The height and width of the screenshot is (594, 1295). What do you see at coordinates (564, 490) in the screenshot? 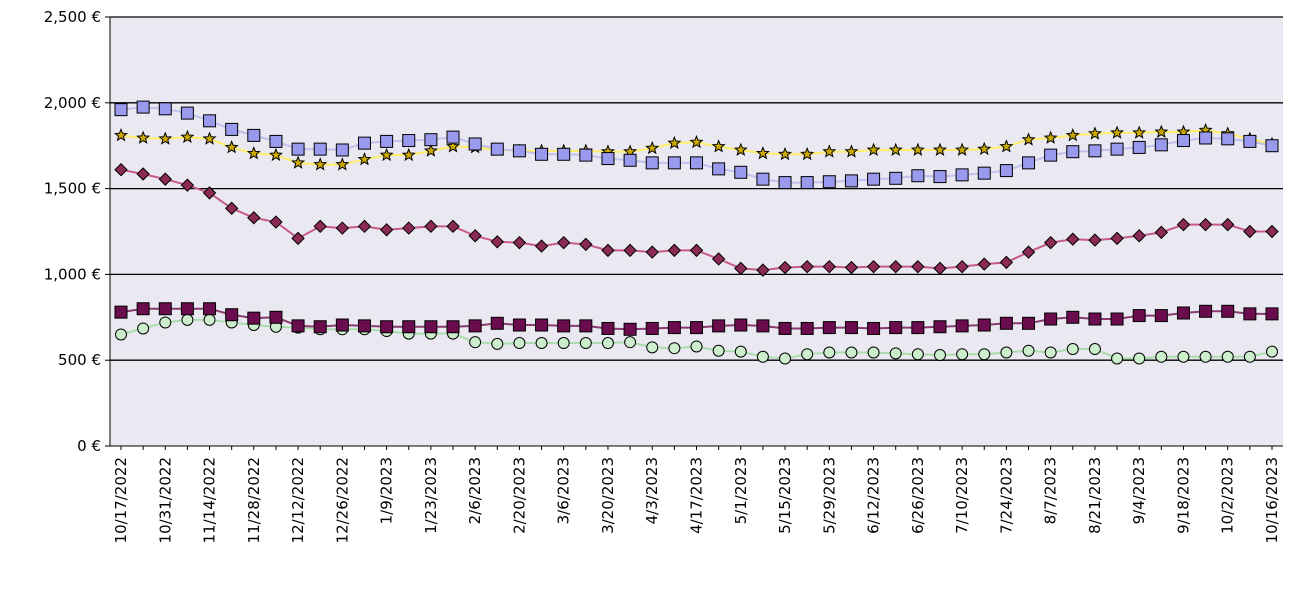
I see `x-tick-label: 3/6/2023` at bounding box center [564, 490].